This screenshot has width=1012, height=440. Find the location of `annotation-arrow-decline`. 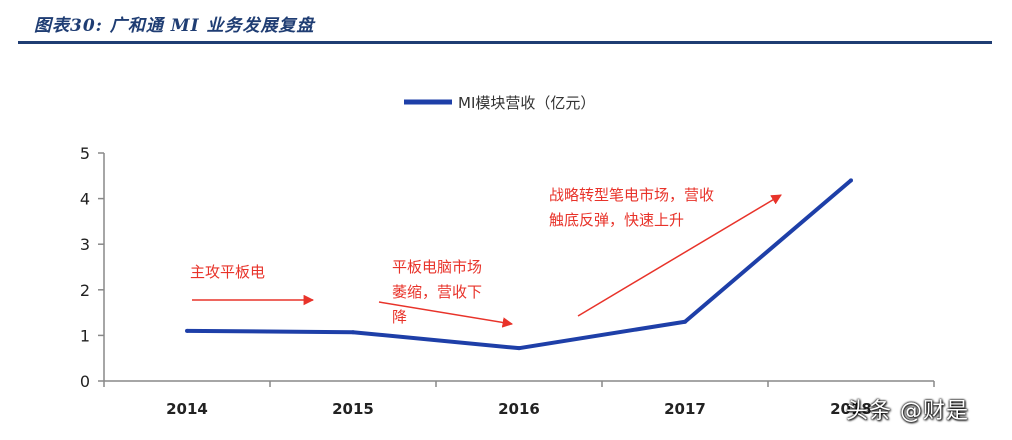

annotation-arrow-decline is located at coordinates (446, 314).